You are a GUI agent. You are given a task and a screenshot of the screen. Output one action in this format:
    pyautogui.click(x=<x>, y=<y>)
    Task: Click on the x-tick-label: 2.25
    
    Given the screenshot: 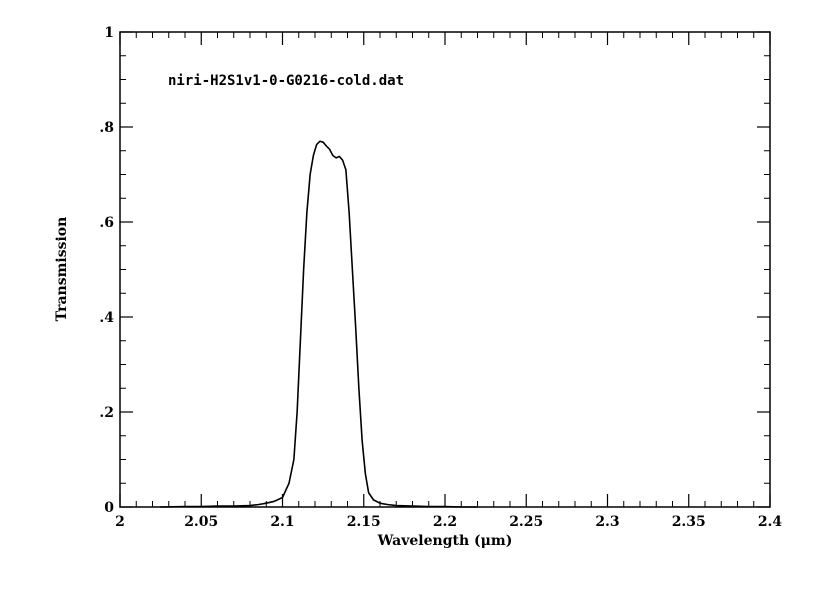 What is the action you would take?
    pyautogui.click(x=526, y=522)
    